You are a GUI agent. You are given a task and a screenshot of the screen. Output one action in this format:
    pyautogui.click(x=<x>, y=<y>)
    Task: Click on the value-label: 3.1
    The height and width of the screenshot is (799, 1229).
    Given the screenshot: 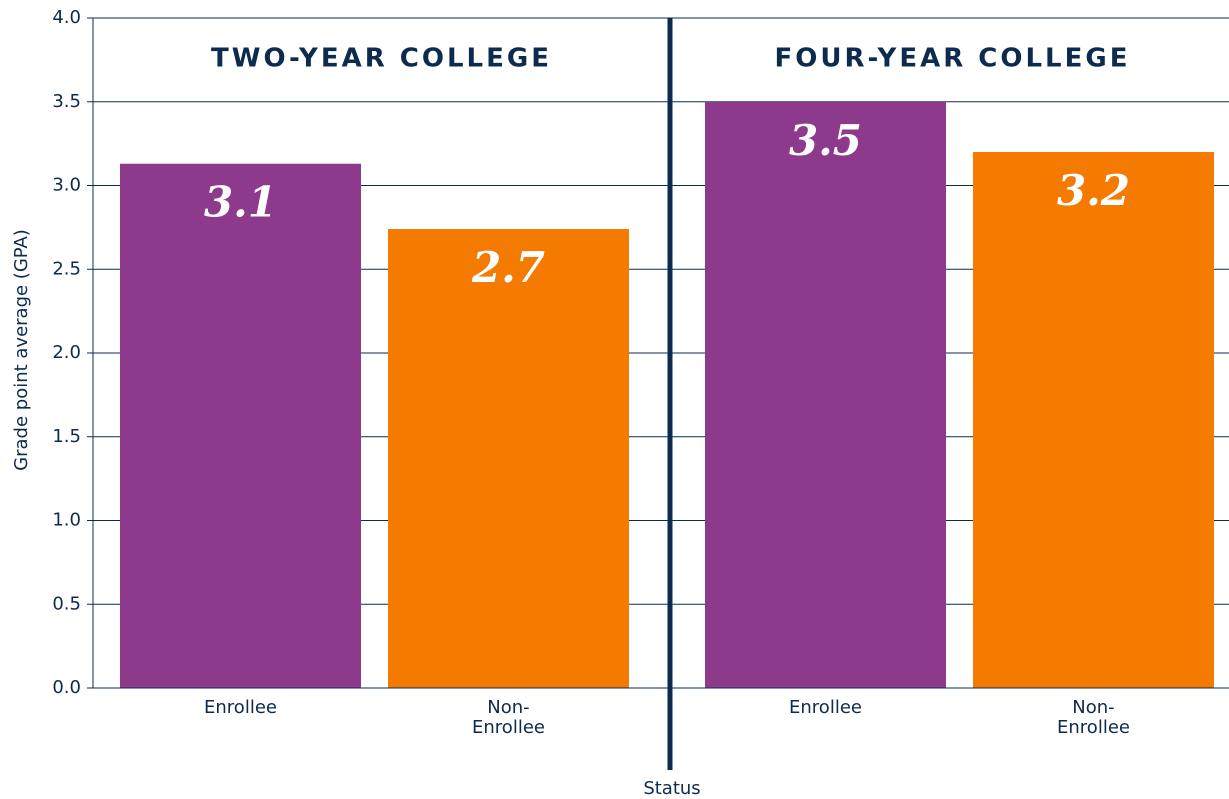 What is the action you would take?
    pyautogui.click(x=240, y=202)
    